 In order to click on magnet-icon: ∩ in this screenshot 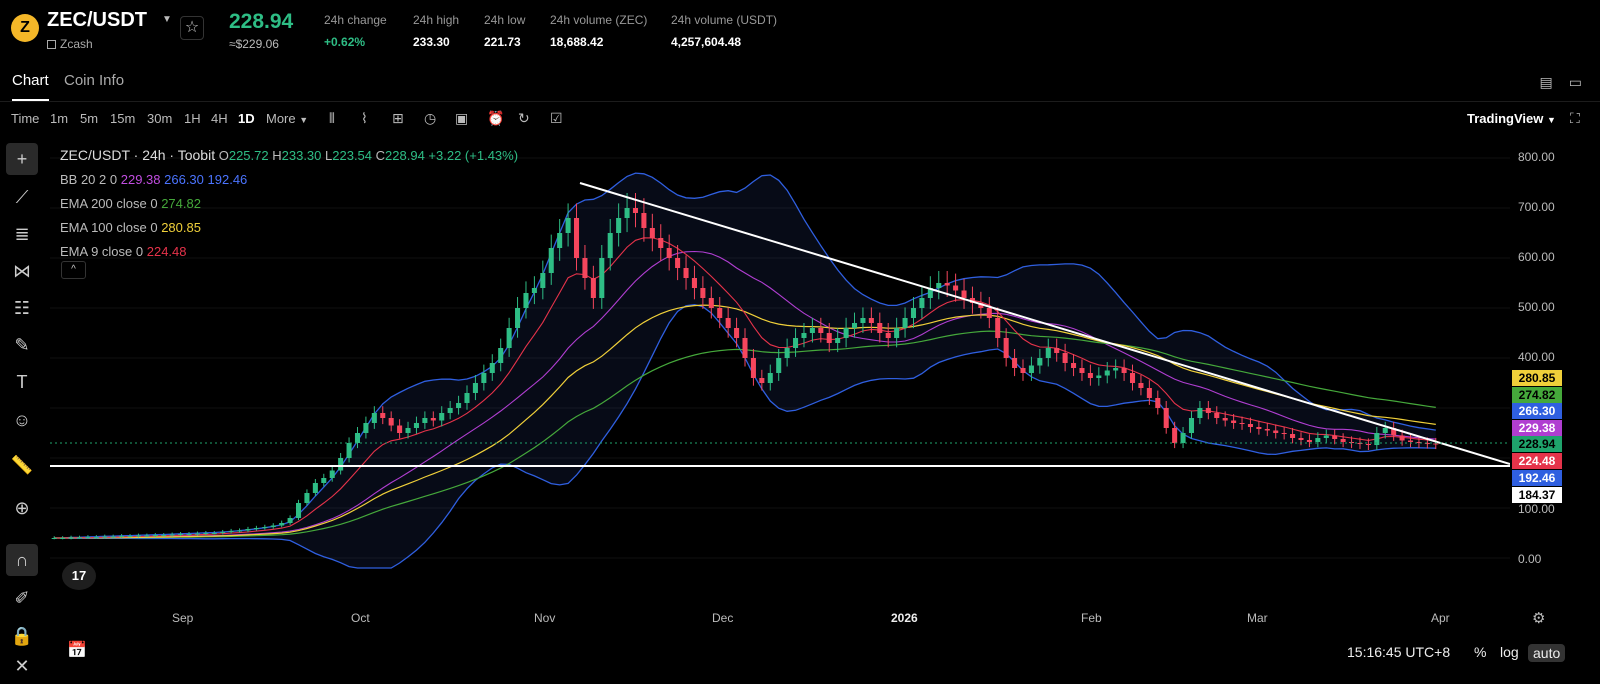, I will do `click(22, 560)`.